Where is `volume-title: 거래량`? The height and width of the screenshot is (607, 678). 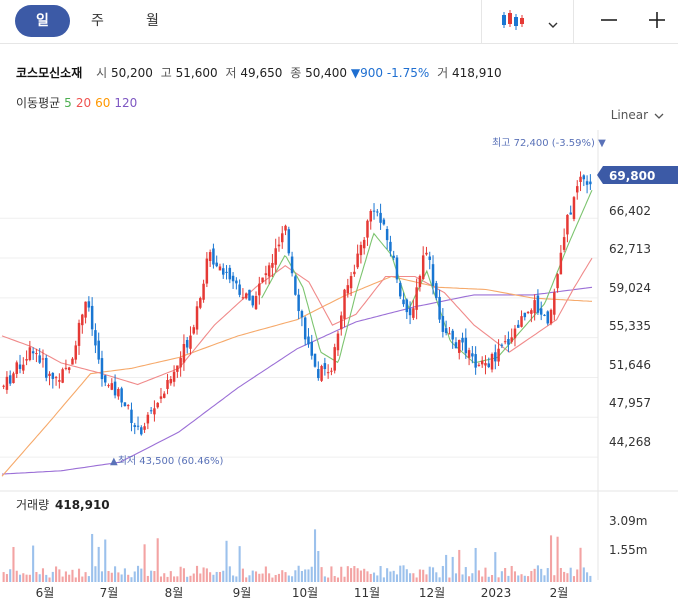 volume-title: 거래량 is located at coordinates (32, 505).